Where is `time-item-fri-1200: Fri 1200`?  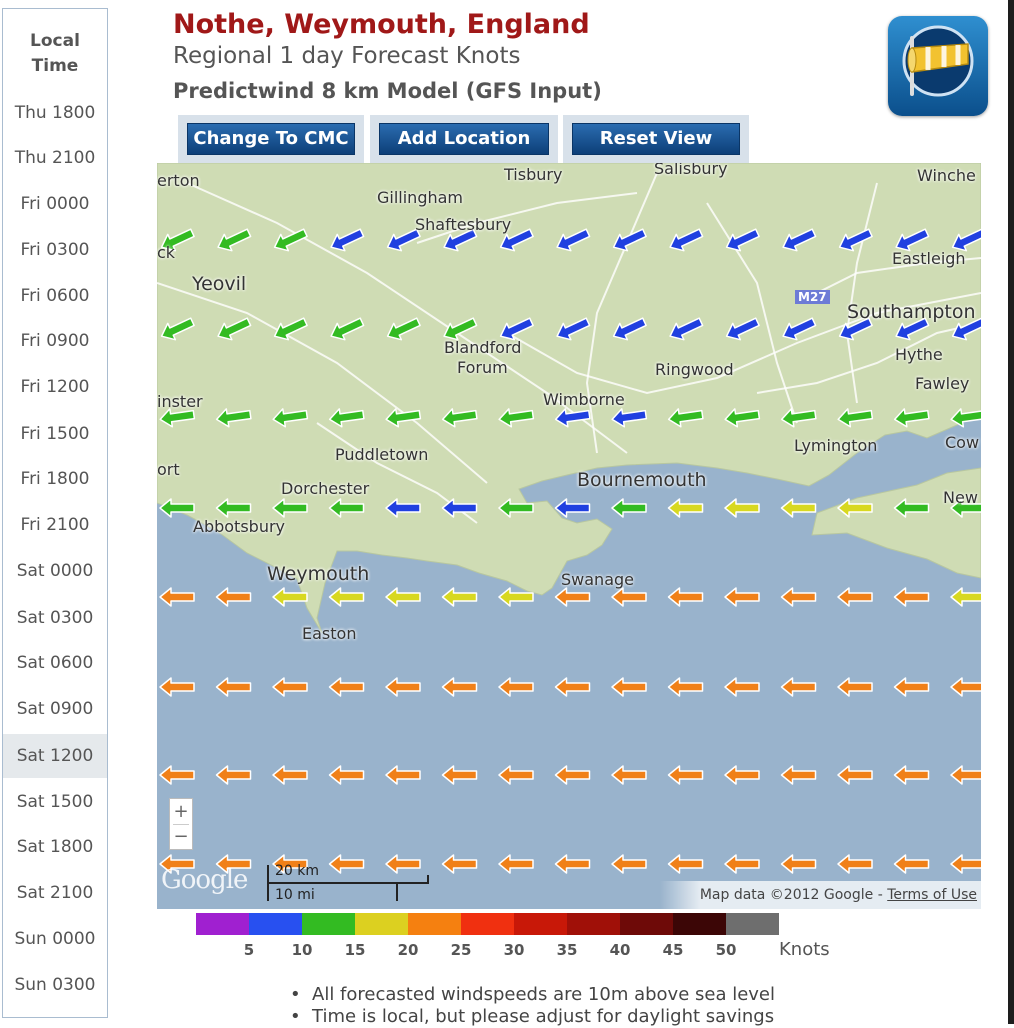 time-item-fri-1200: Fri 1200 is located at coordinates (55, 387).